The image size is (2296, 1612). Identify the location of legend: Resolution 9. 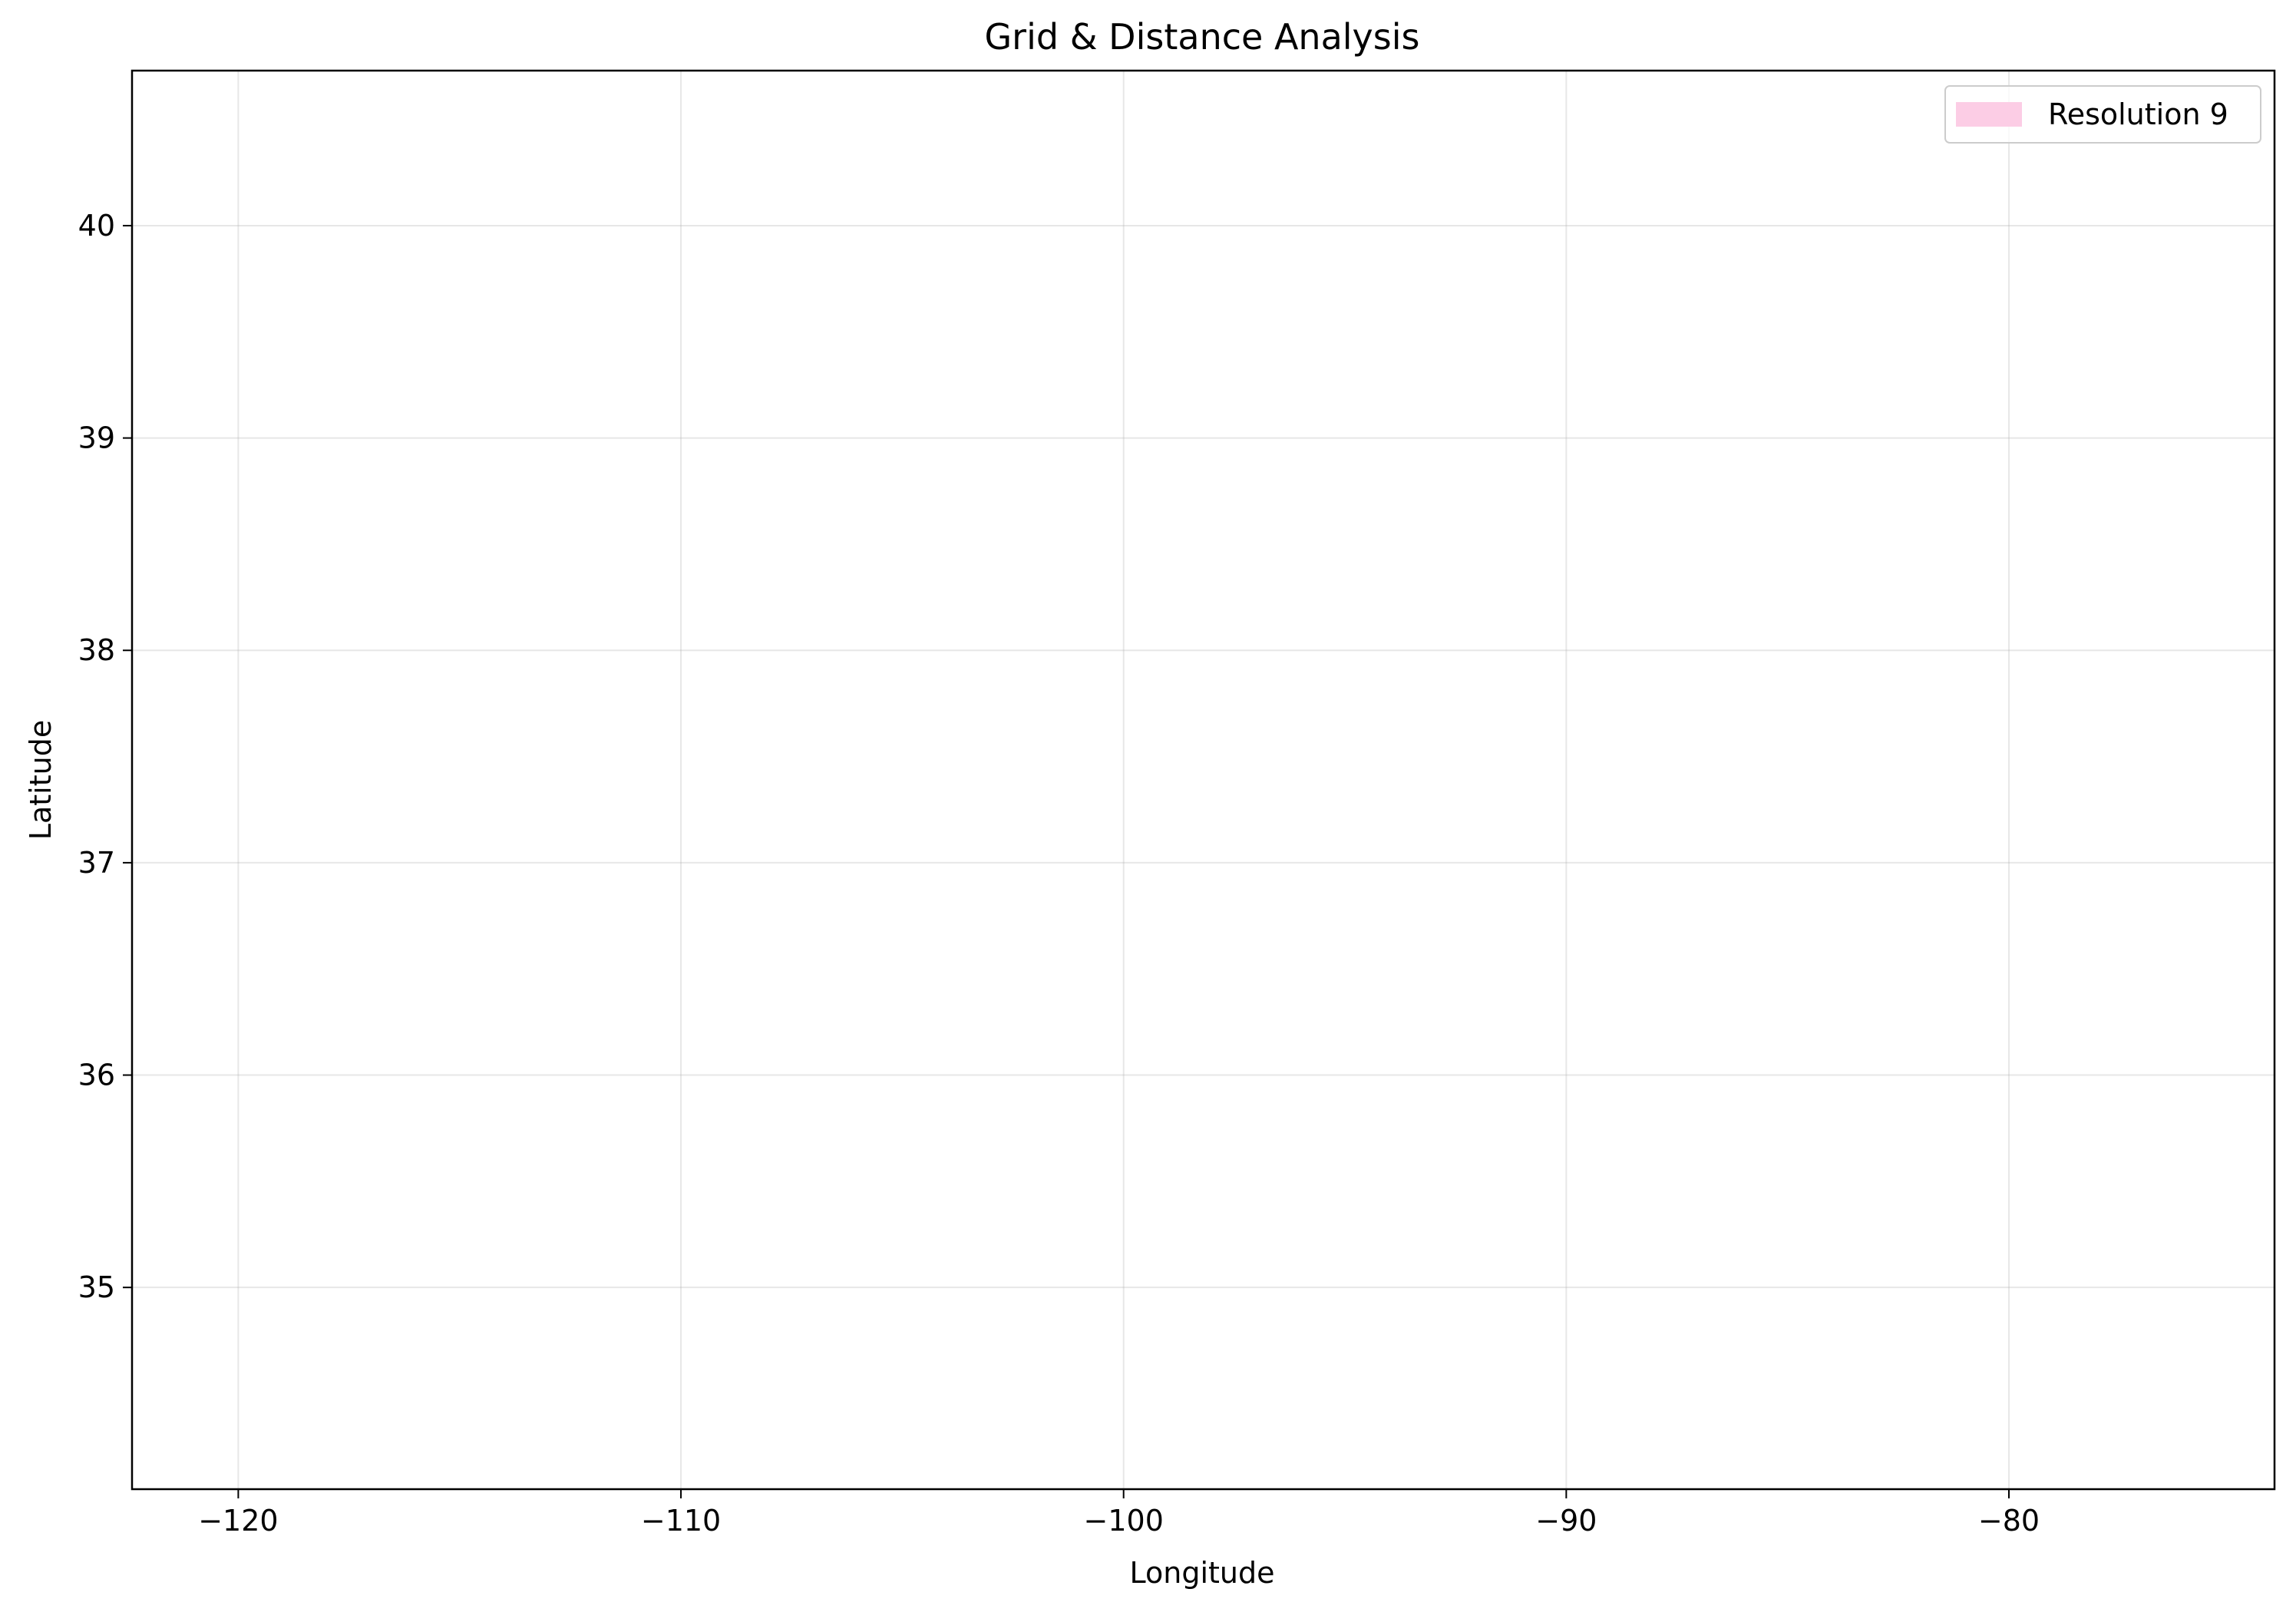
(2102, 114).